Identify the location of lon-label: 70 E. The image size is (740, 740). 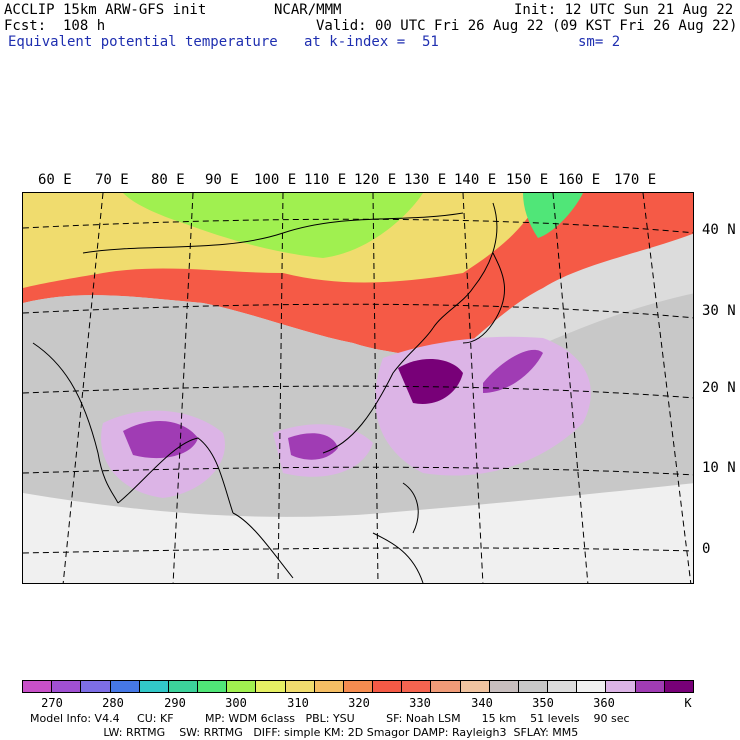
(112, 180).